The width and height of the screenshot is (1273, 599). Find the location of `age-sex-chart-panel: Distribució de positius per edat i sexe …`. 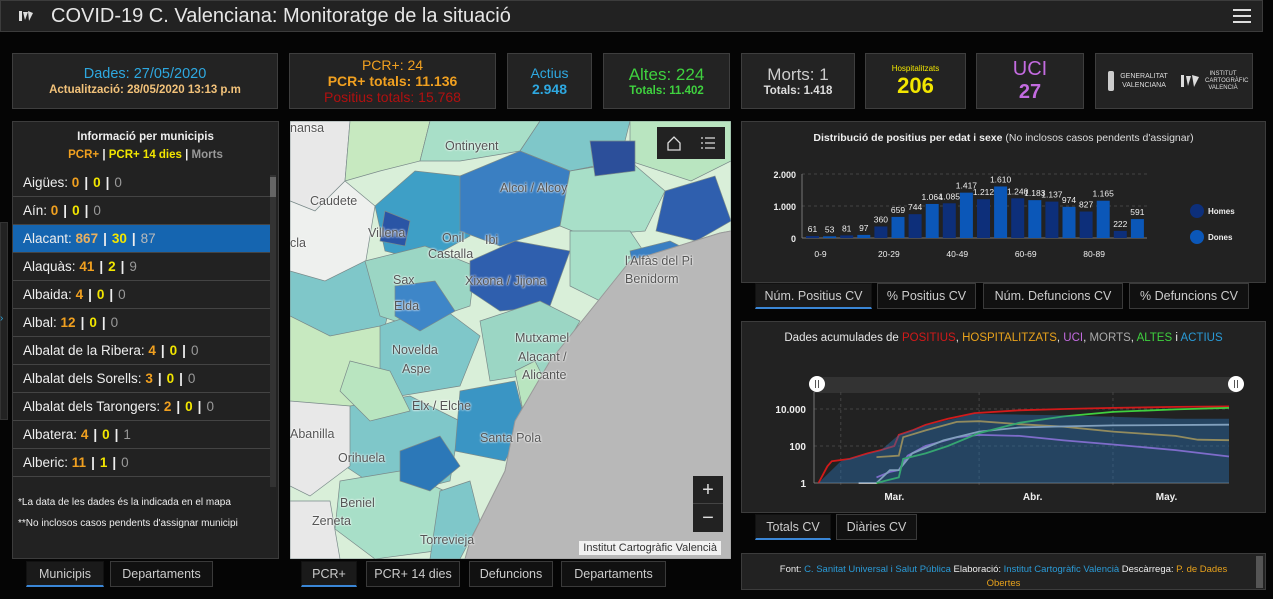

age-sex-chart-panel: Distribució de positius per edat i sexe … is located at coordinates (1003, 202).